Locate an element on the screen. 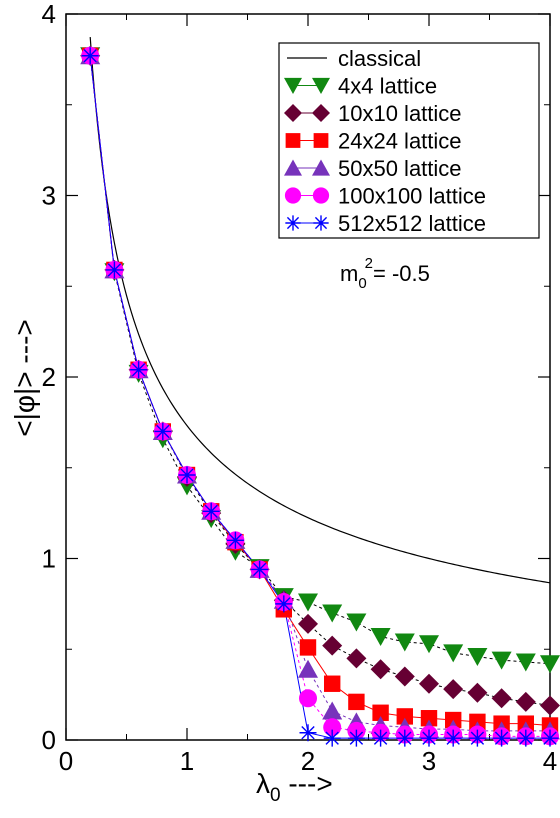 The width and height of the screenshot is (560, 818). svg-text:m02= -0.5: m0 2= -0.5 is located at coordinates (385, 273).